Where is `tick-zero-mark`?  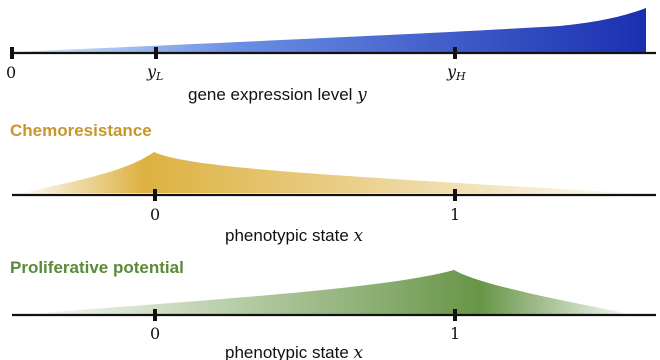 tick-zero-mark is located at coordinates (12, 53).